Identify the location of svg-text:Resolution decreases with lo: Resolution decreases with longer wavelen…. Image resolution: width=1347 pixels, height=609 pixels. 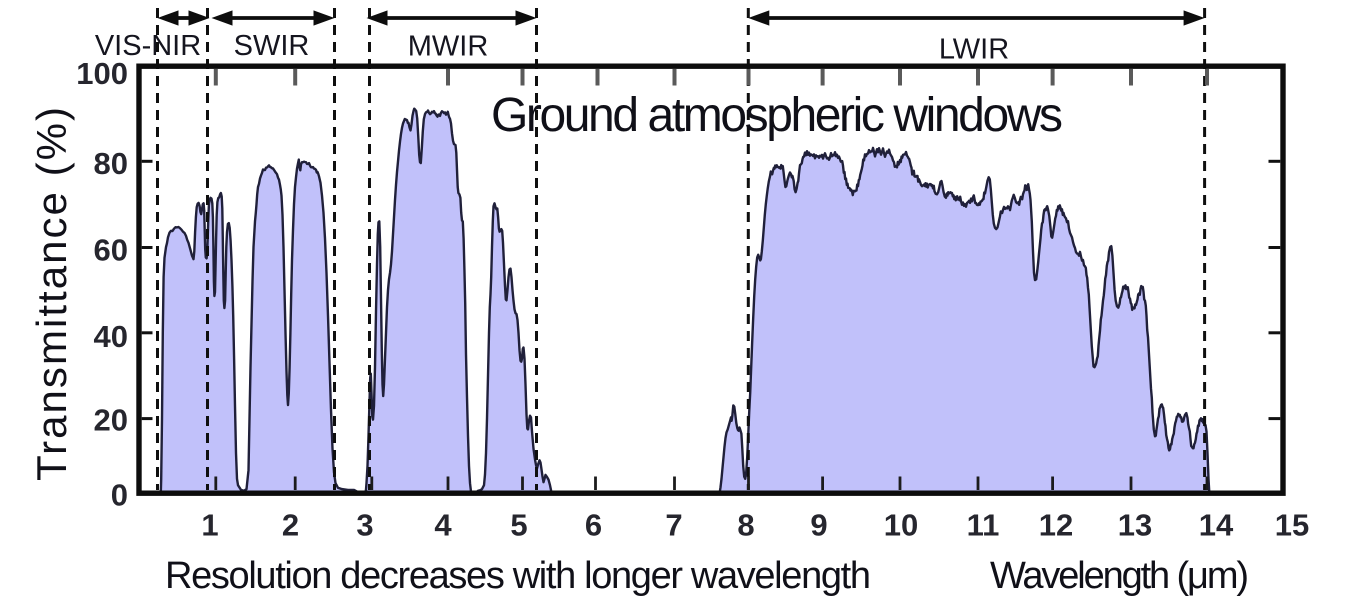
(518, 576).